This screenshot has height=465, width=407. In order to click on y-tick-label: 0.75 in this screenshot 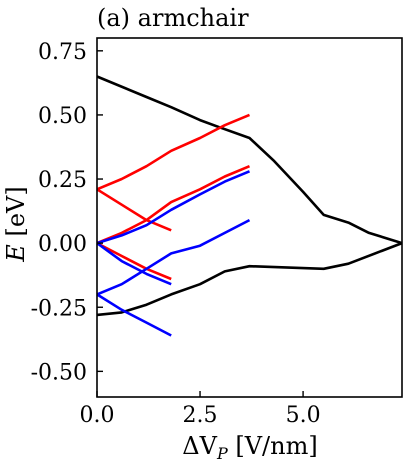, I will do `click(62, 52)`.